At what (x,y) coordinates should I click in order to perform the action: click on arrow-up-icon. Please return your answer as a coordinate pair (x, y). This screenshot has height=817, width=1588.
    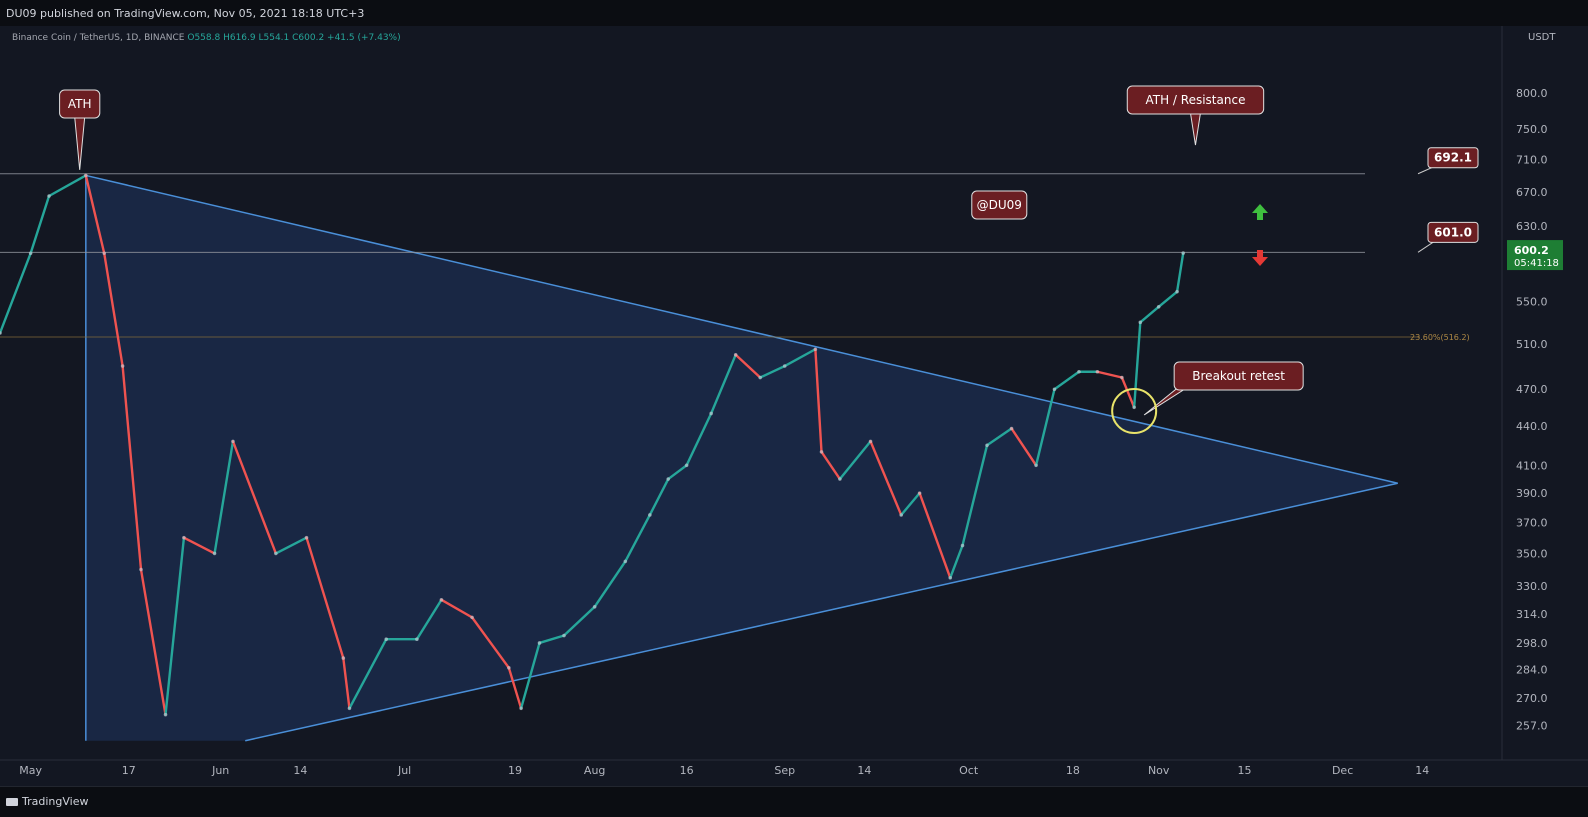
    Looking at the image, I should click on (1260, 212).